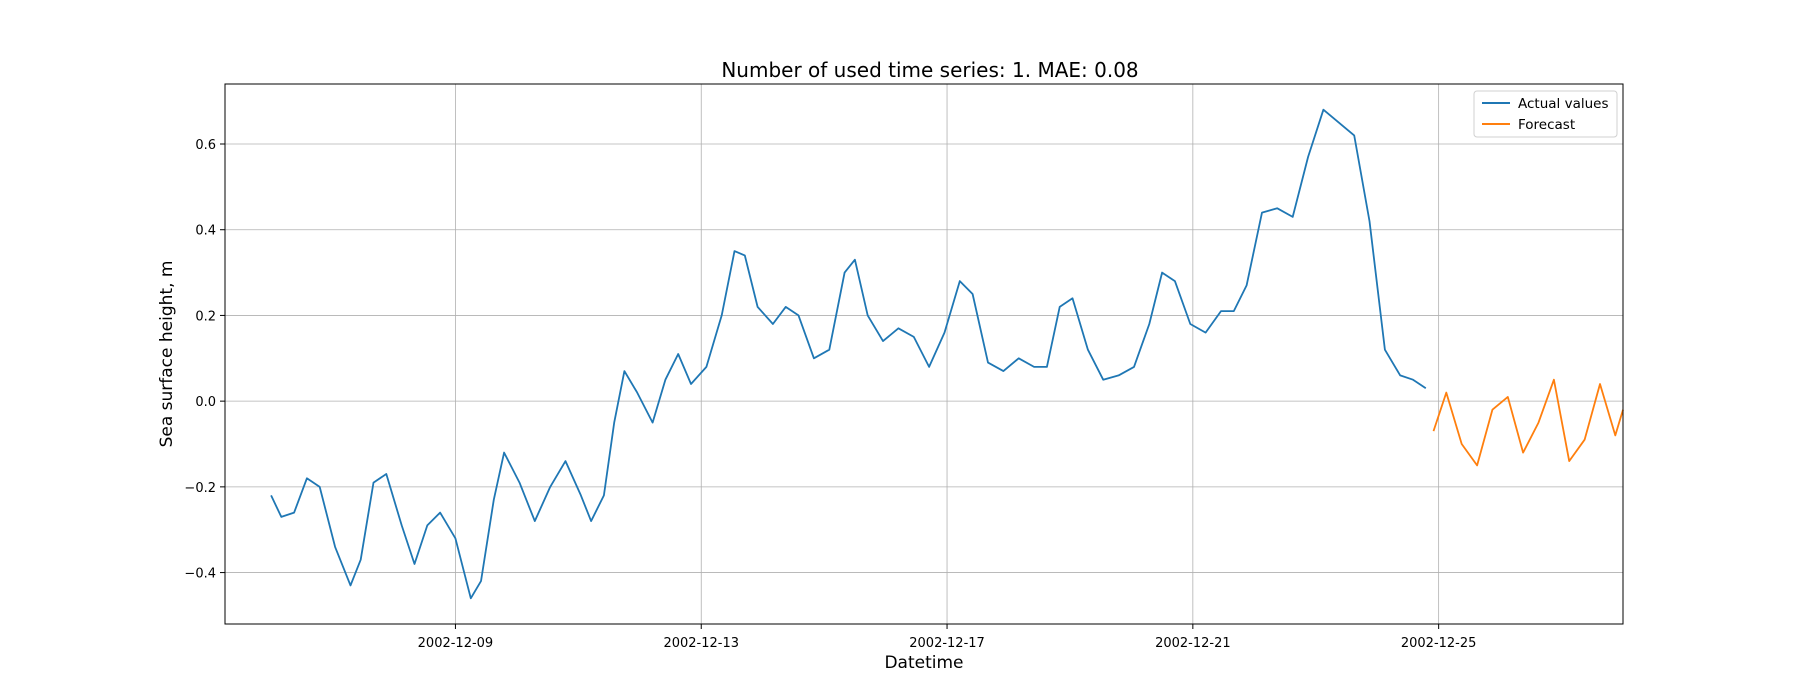 This screenshot has width=1800, height=700. Describe the element at coordinates (1193, 643) in the screenshot. I see `x-tick-label: 2002-12-21` at that location.